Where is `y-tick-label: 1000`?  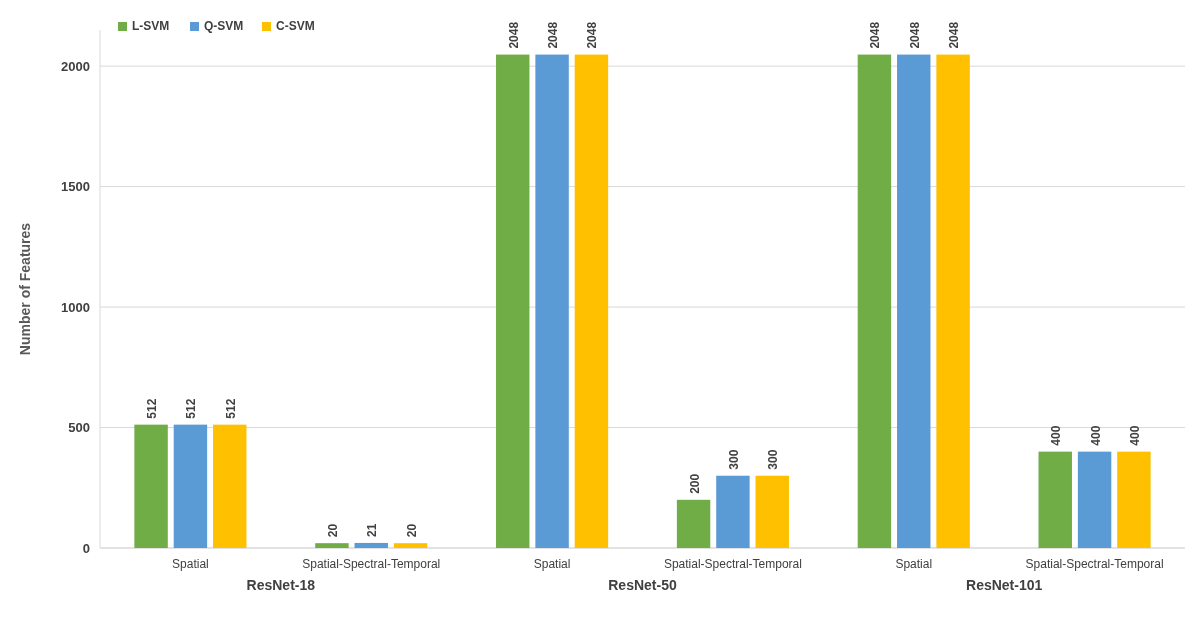
y-tick-label: 1000 is located at coordinates (75, 307).